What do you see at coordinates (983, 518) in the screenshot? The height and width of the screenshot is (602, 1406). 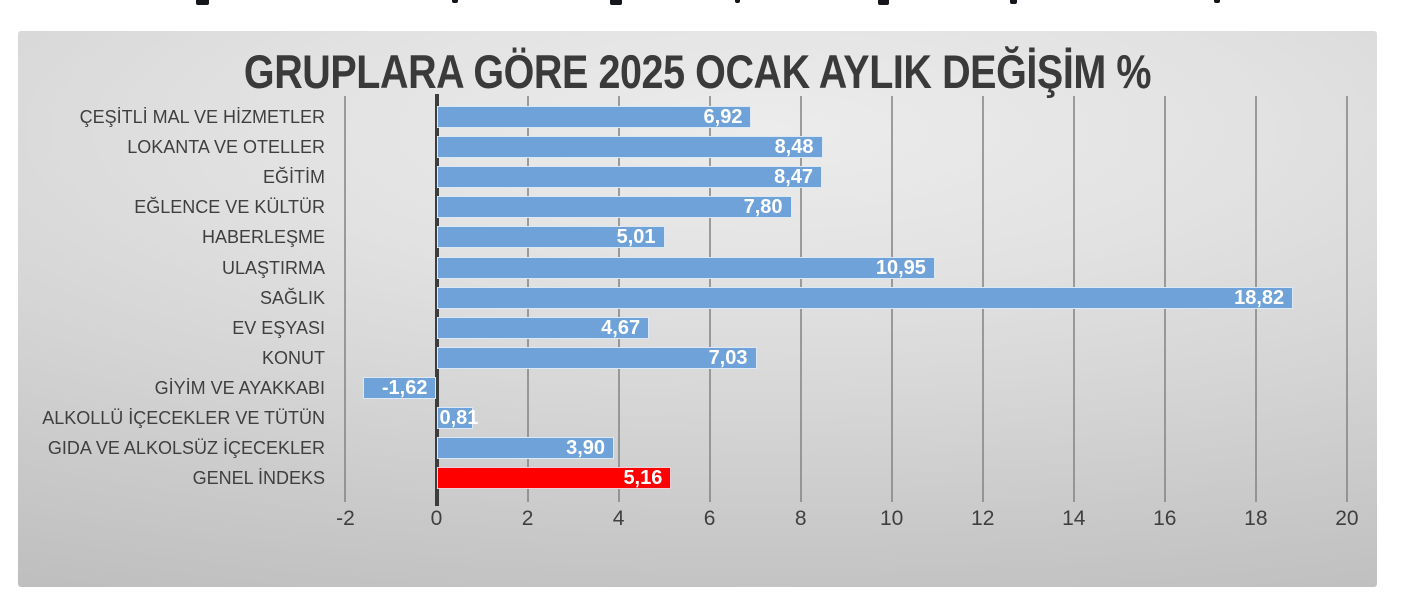 I see `x-axis-tick-label: 12` at bounding box center [983, 518].